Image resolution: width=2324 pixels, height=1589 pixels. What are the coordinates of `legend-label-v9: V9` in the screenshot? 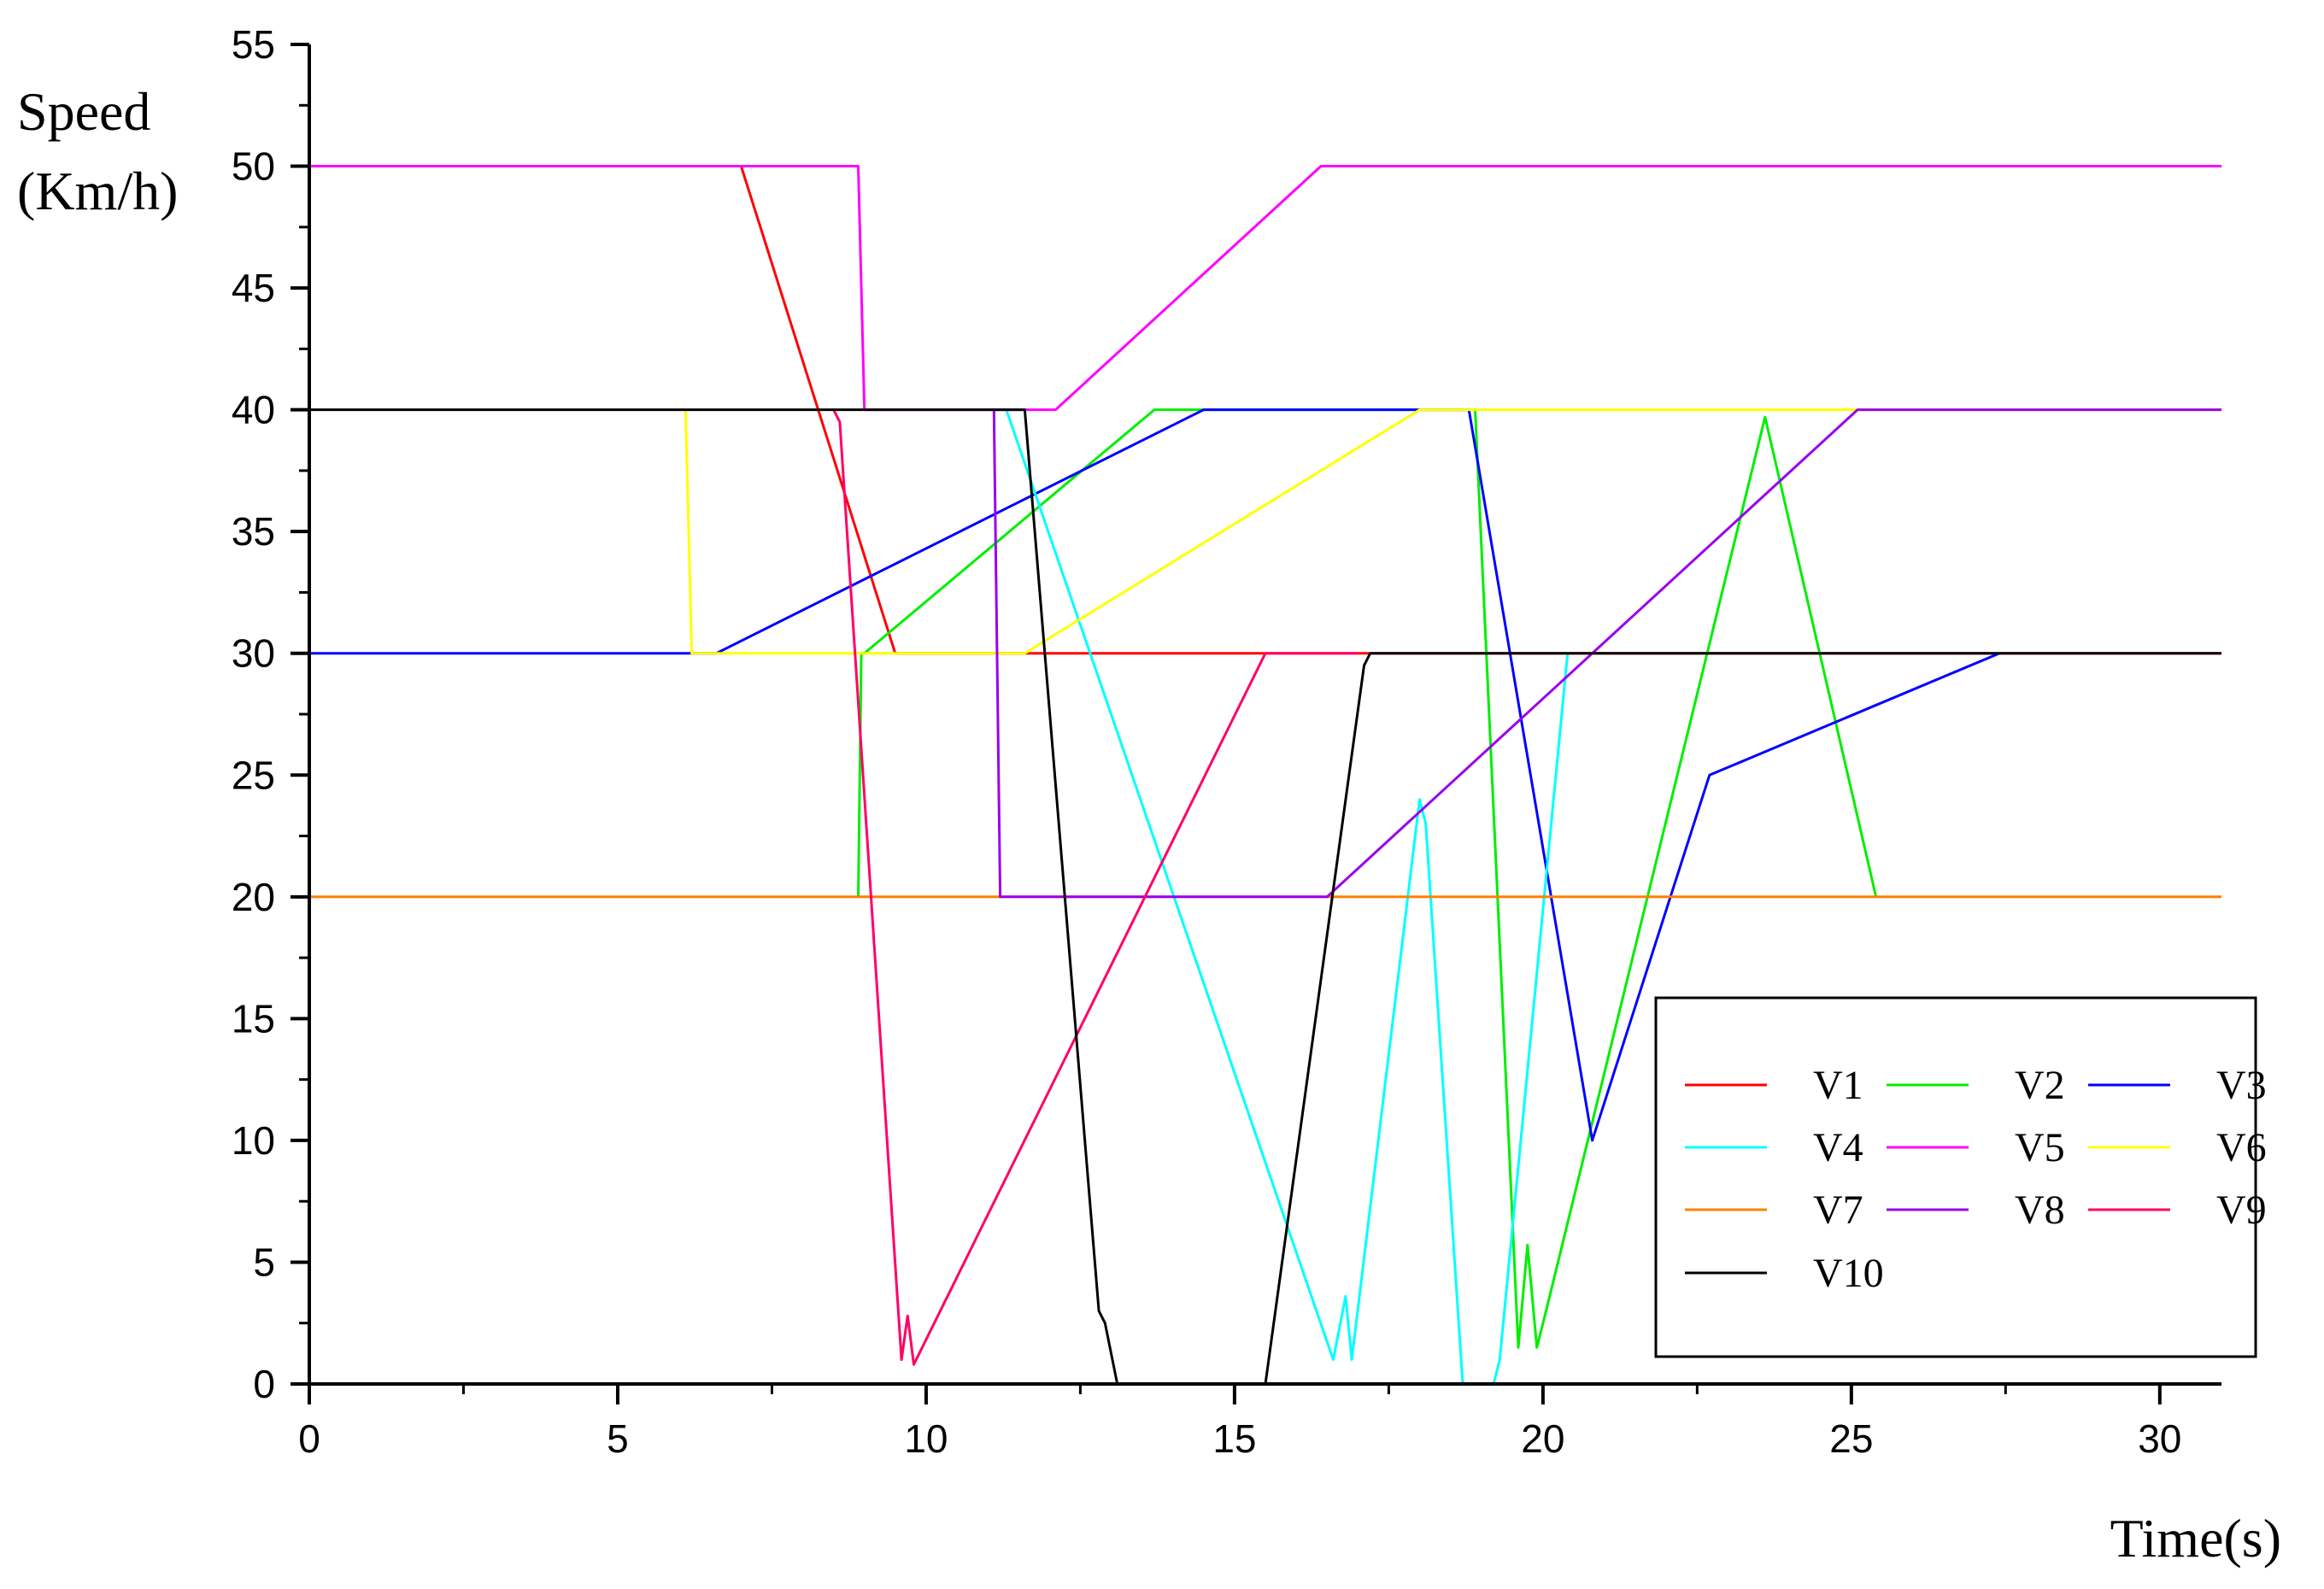 It's located at (2241, 1210).